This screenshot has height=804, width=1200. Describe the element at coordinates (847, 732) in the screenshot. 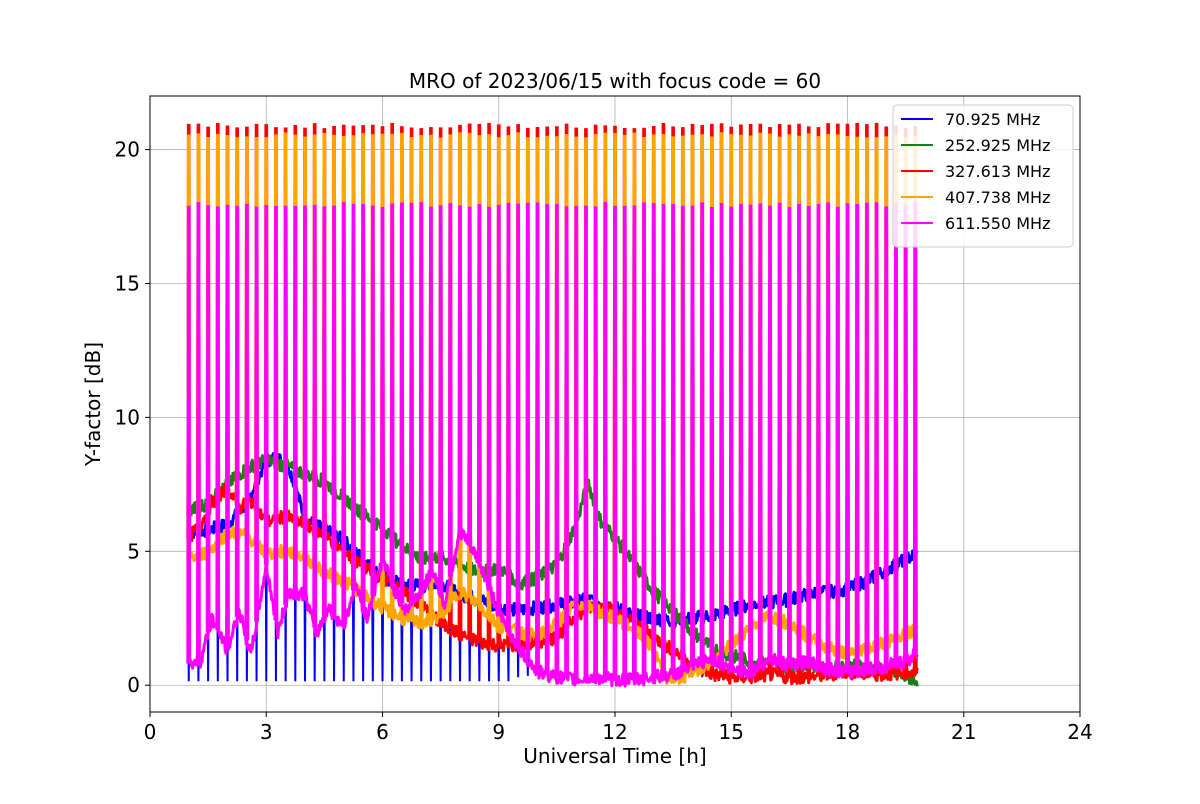

I see `x-tick-label: 18` at that location.